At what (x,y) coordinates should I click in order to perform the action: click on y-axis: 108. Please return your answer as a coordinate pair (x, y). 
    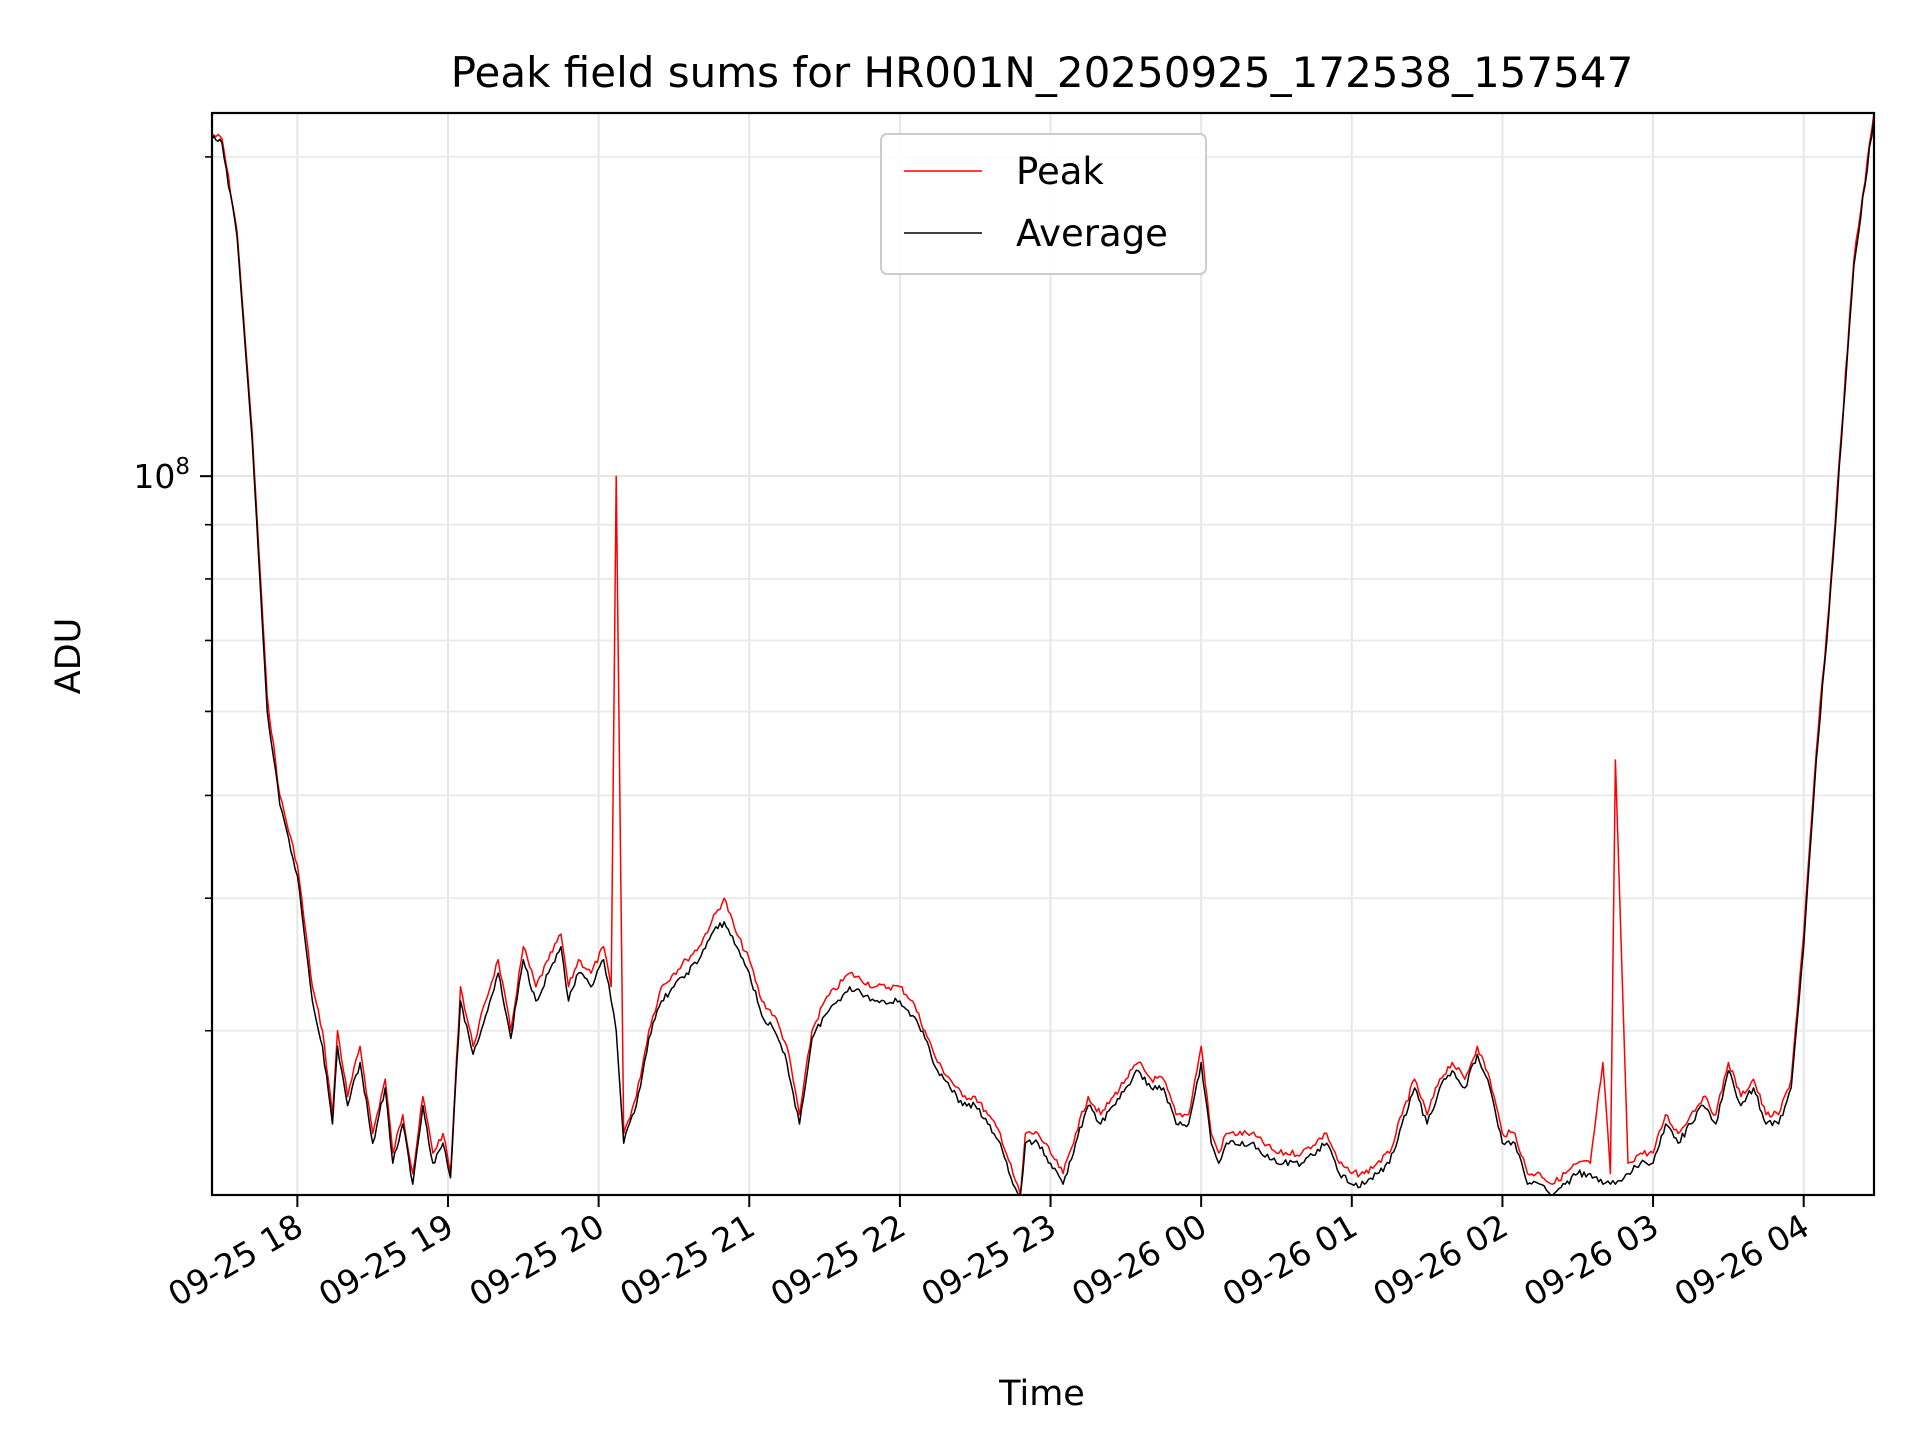
    Looking at the image, I should click on (172, 594).